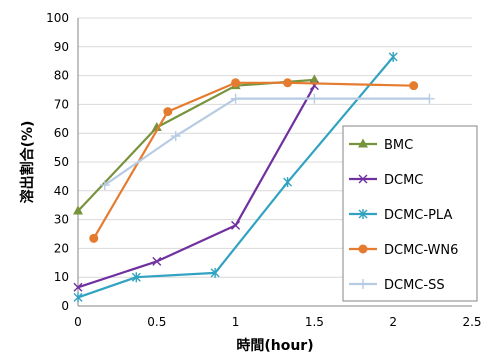 The width and height of the screenshot is (486, 356). What do you see at coordinates (61, 277) in the screenshot?
I see `y-tick-label: 10` at bounding box center [61, 277].